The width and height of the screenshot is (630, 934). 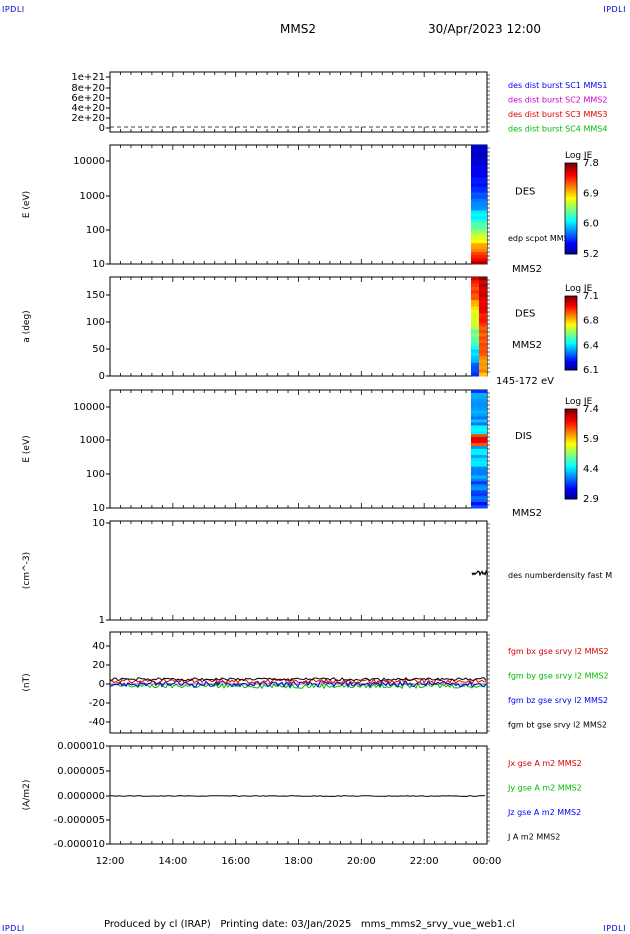 I want to click on series-legend-density: des numberdensity fast M, so click(x=560, y=575).